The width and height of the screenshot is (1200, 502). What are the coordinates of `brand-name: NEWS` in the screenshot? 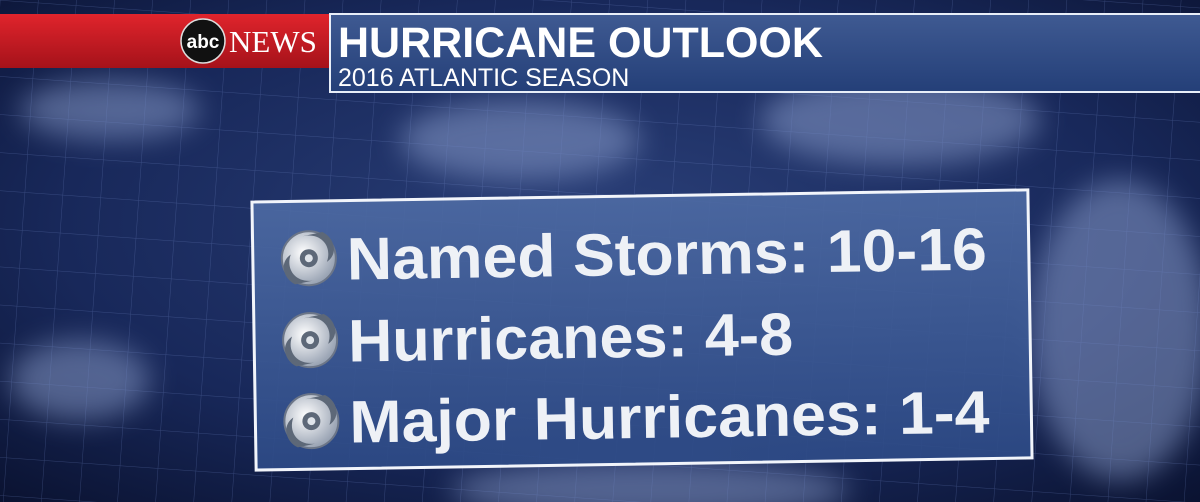 It's located at (273, 41).